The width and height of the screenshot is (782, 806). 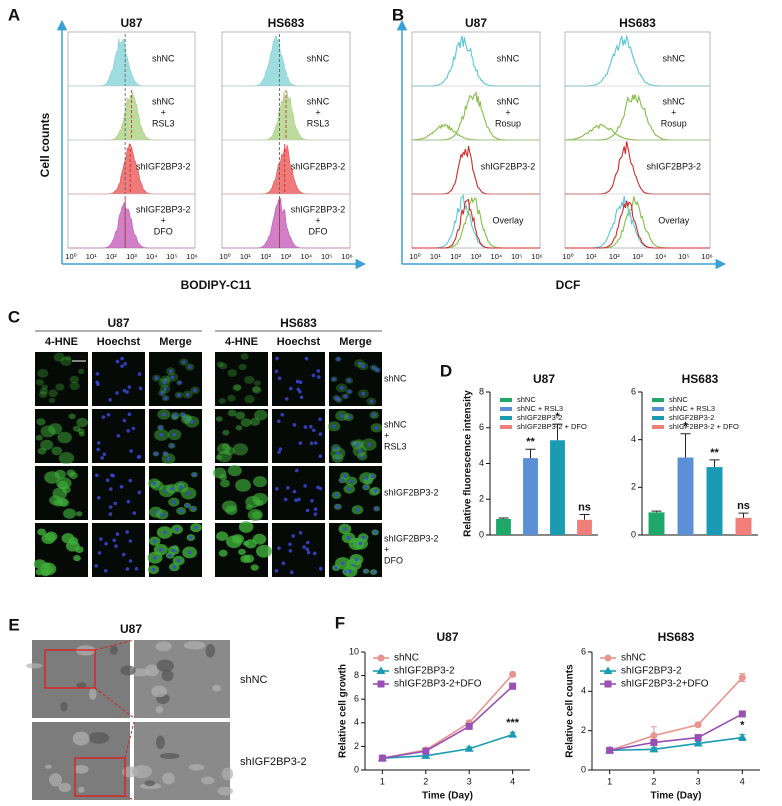 What do you see at coordinates (131, 629) in the screenshot?
I see `panel-title: U87` at bounding box center [131, 629].